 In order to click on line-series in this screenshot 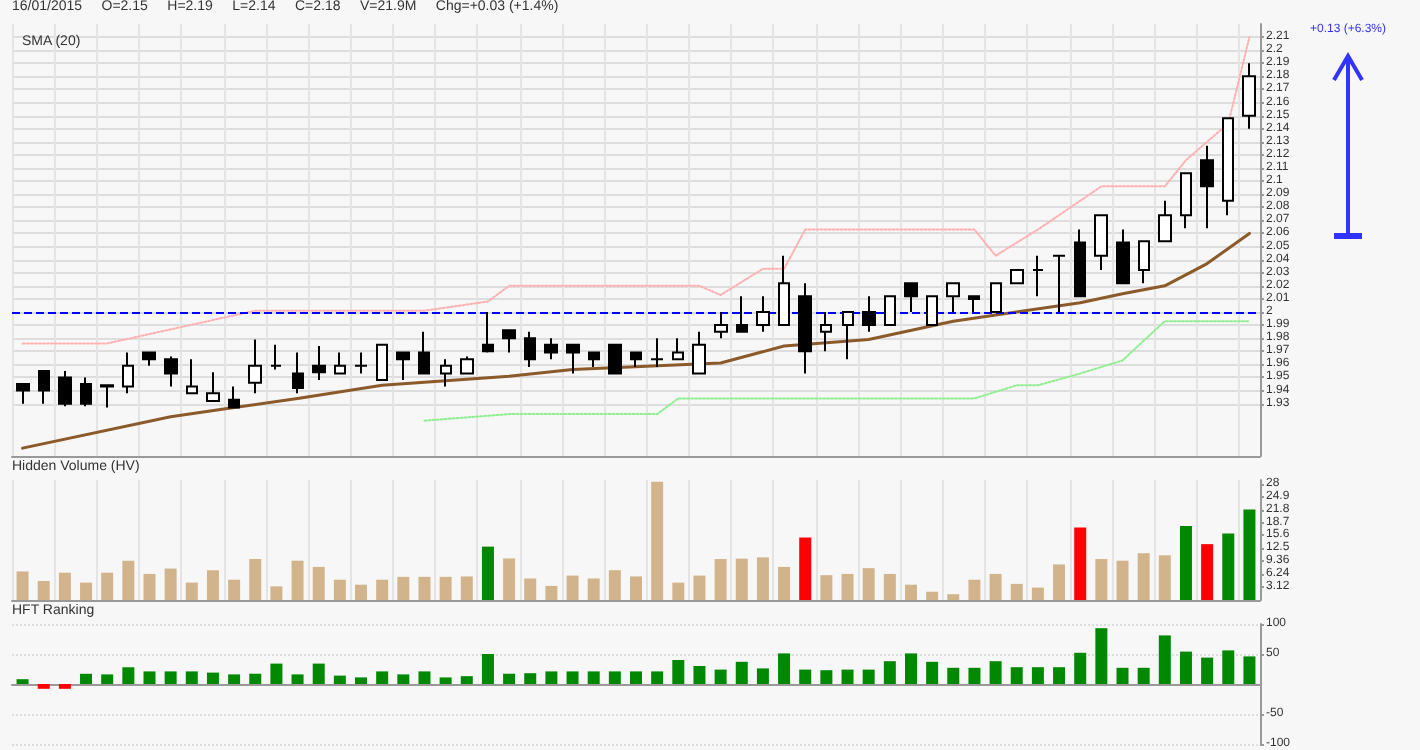, I will do `click(837, 371)`.